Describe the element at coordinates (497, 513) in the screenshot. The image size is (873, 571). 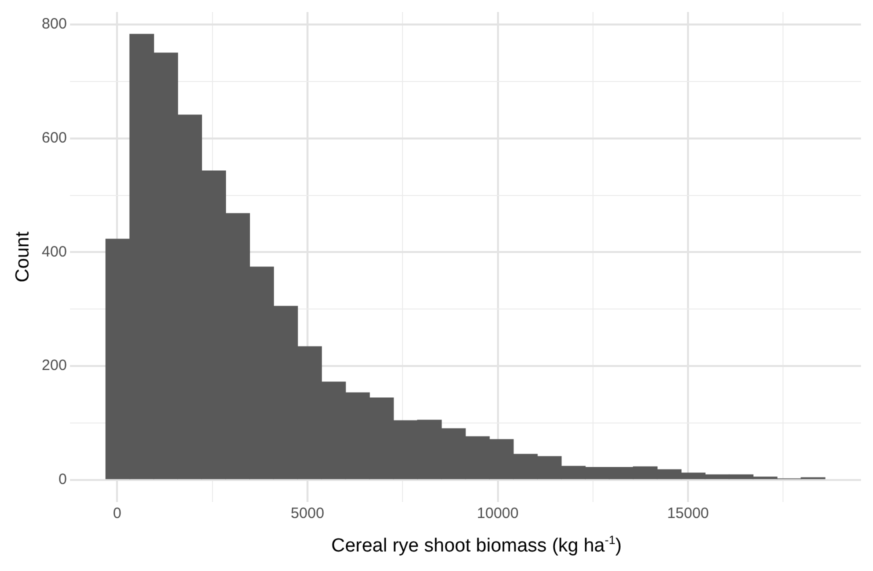
I see `x-tick-label: 10000` at that location.